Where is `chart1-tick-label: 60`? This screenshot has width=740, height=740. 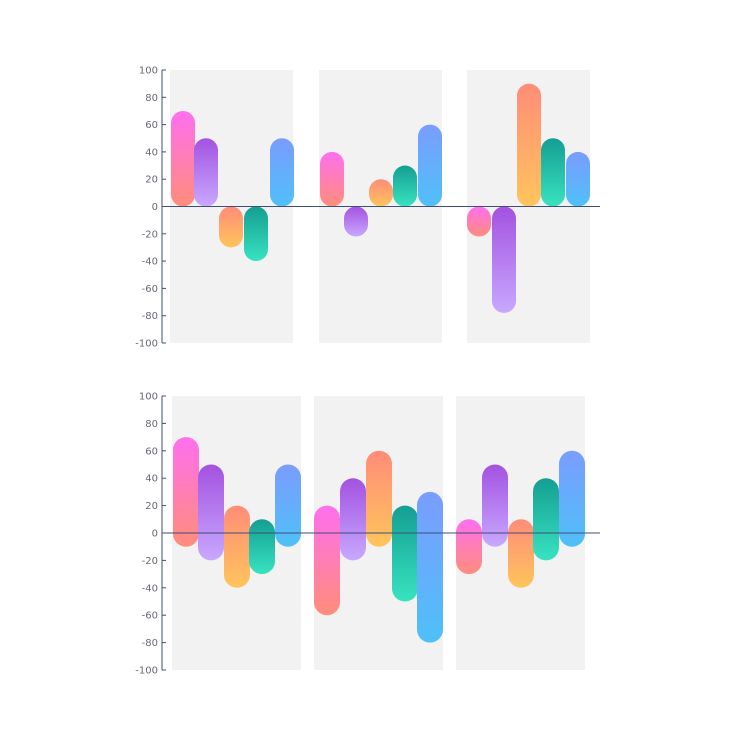
chart1-tick-label: 60 is located at coordinates (151, 125).